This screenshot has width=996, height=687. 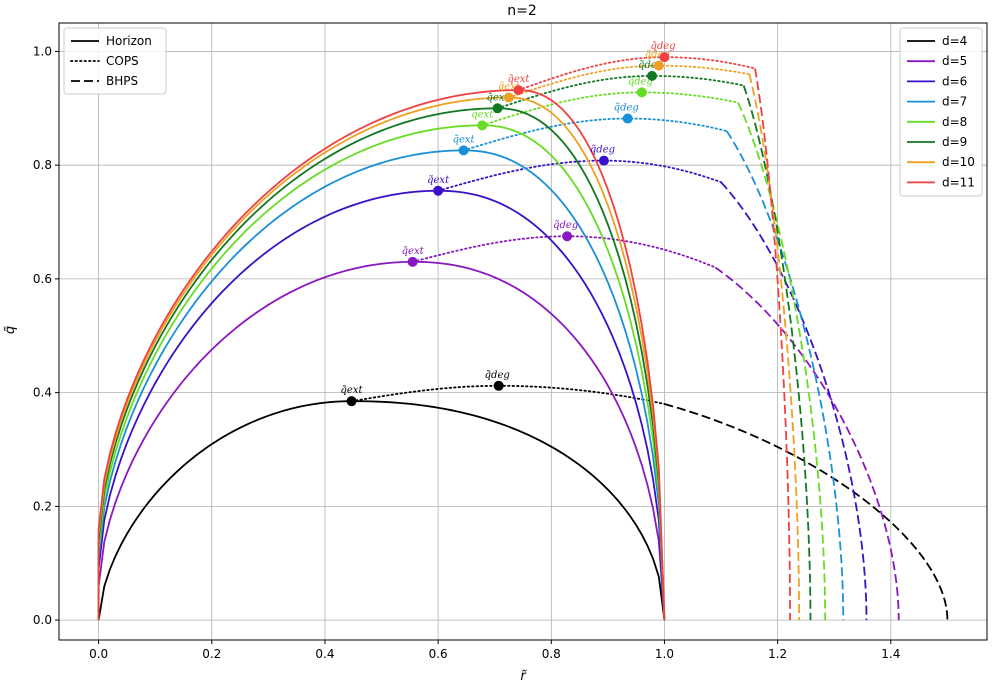 I want to click on x-axis: 0.0 0.2 0.4 0.6 0.8 1.0 1.2 1.4, so click(x=494, y=650).